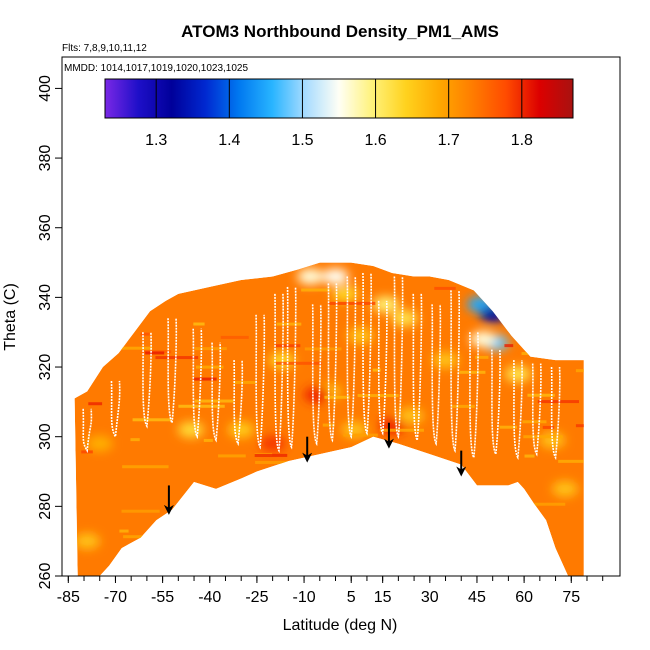  Describe the element at coordinates (49, 332) in the screenshot. I see `y-axis: 260 280 300 320 340 360 380 400` at that location.